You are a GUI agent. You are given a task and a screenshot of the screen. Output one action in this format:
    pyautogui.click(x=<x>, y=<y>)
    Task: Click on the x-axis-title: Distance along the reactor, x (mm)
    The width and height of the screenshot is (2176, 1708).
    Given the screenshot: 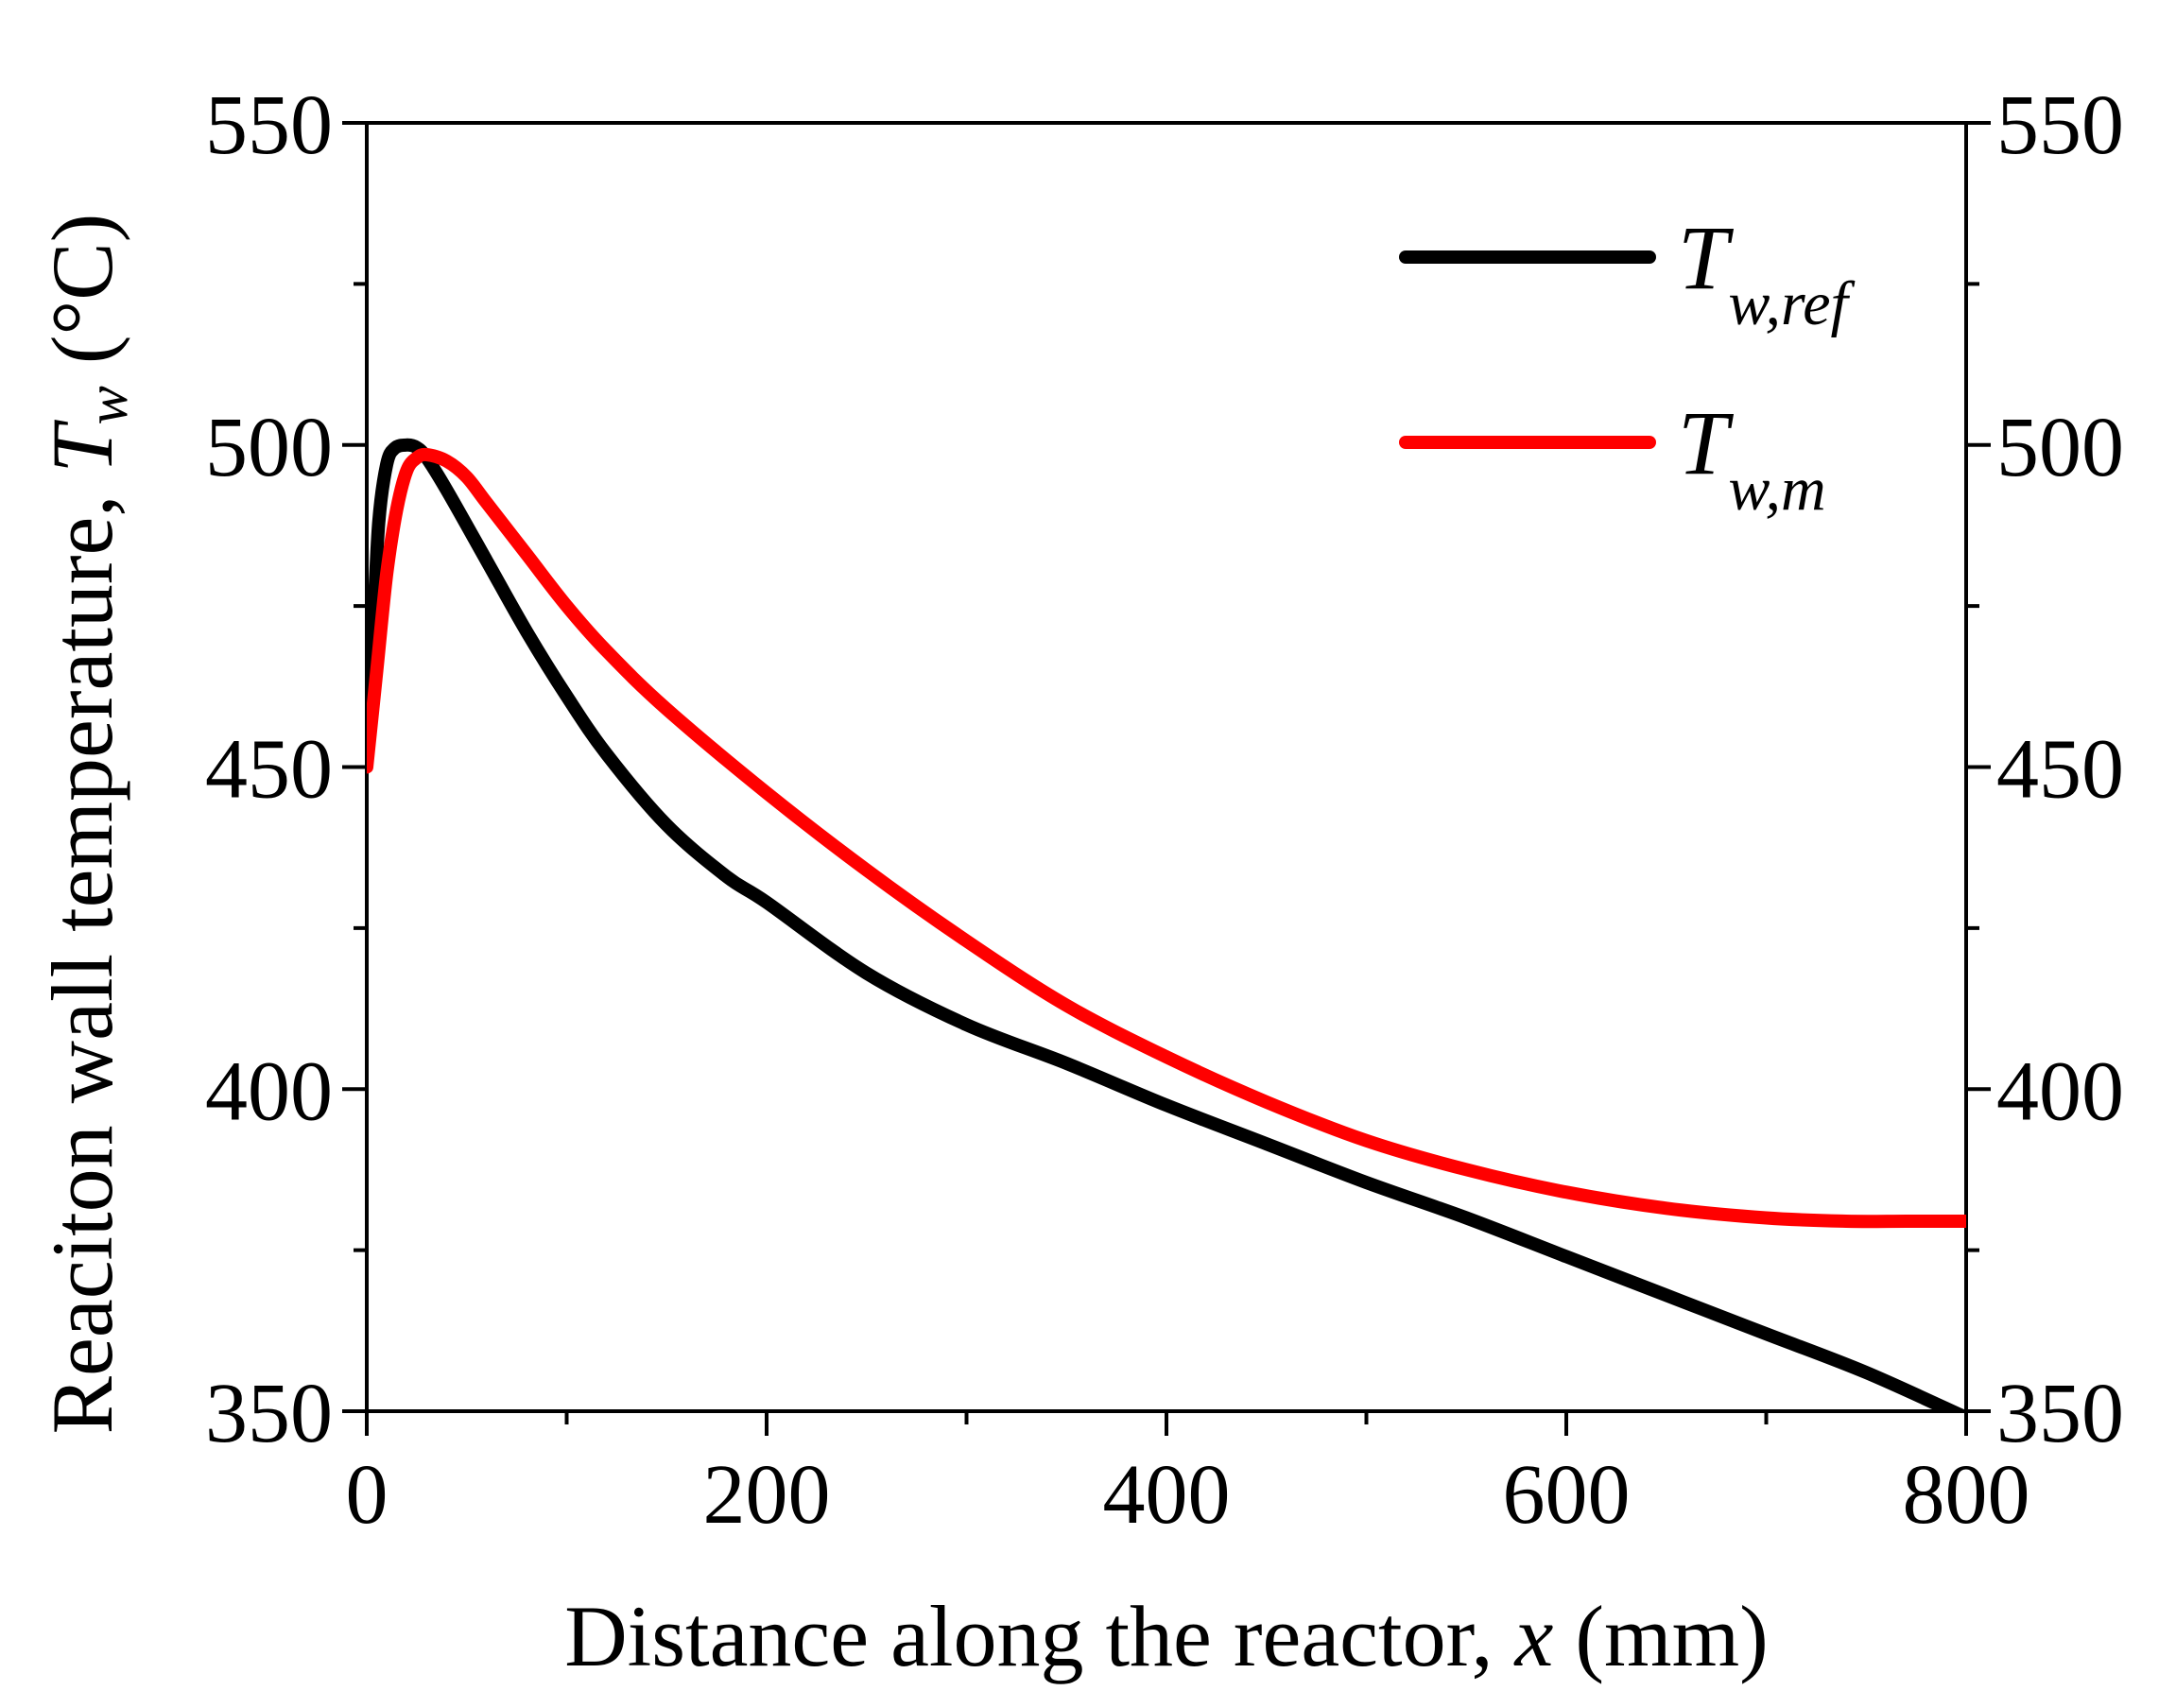 What is the action you would take?
    pyautogui.click(x=1166, y=1636)
    